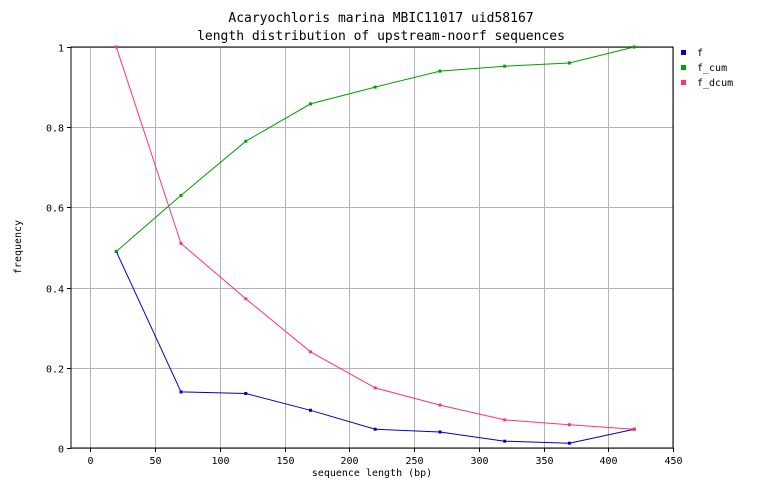 This screenshot has width=762, height=502. Describe the element at coordinates (544, 461) in the screenshot. I see `x-tick-label: 350` at that location.